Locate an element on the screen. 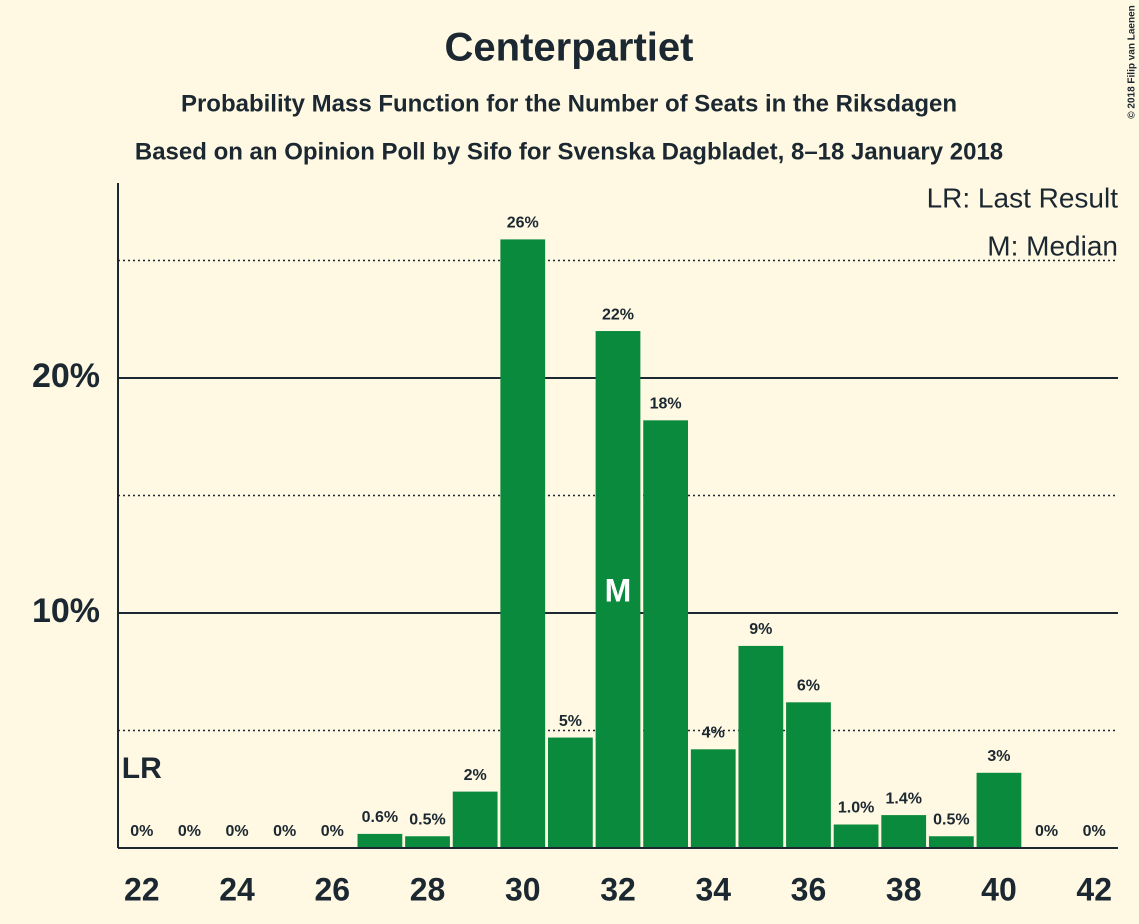  x-tick-label: 32 is located at coordinates (618, 889).